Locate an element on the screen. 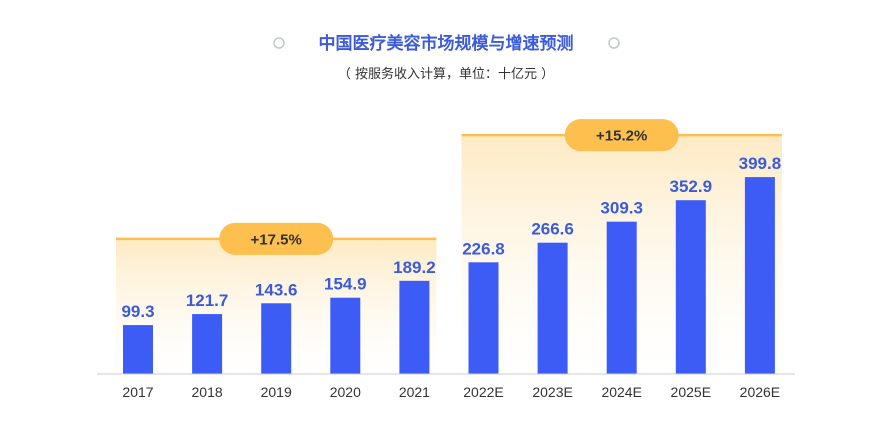 The image size is (888, 433). value-label-2021: 189.2 is located at coordinates (414, 267).